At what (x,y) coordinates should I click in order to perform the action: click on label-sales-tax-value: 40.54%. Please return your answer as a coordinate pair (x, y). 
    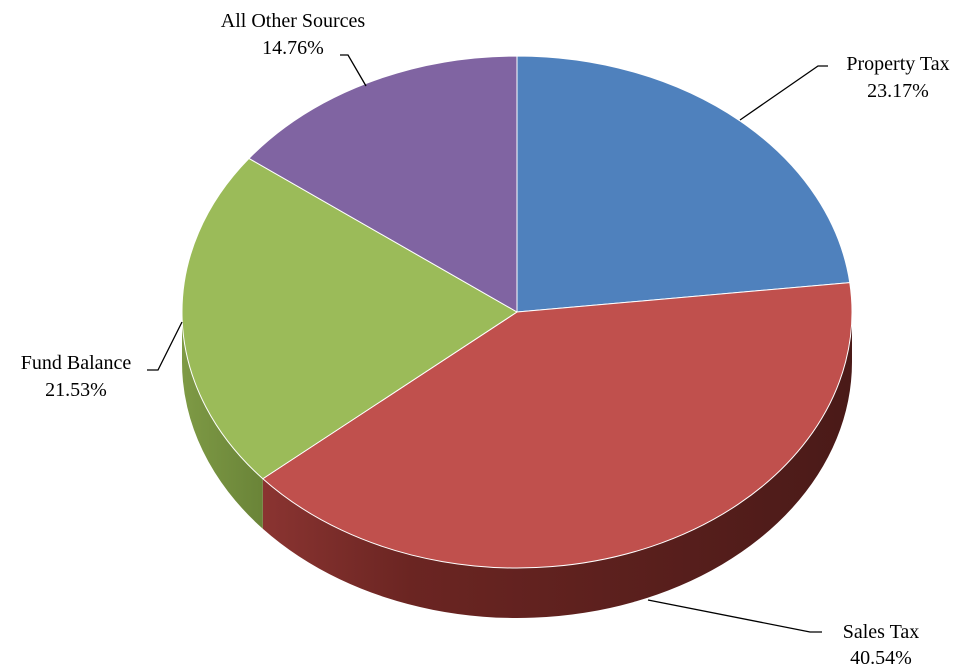
    Looking at the image, I should click on (881, 658).